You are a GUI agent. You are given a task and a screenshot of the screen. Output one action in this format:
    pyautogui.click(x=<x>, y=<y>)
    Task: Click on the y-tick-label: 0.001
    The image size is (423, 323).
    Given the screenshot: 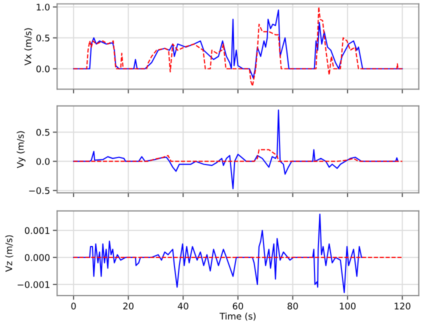 What is the action you would take?
    pyautogui.click(x=37, y=230)
    